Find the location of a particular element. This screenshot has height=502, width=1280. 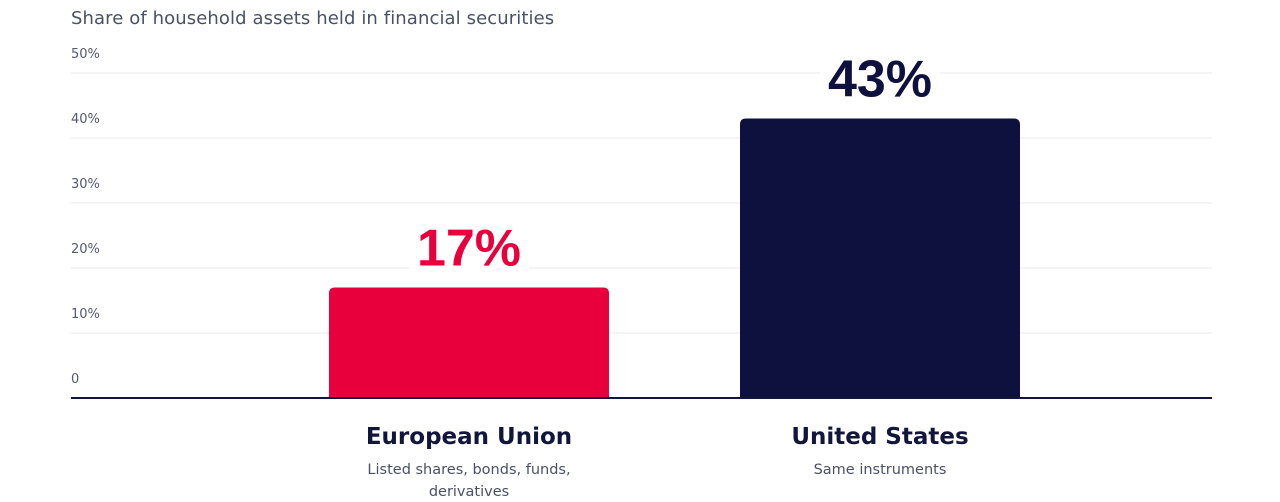

y-tick-label: 0 is located at coordinates (75, 379).